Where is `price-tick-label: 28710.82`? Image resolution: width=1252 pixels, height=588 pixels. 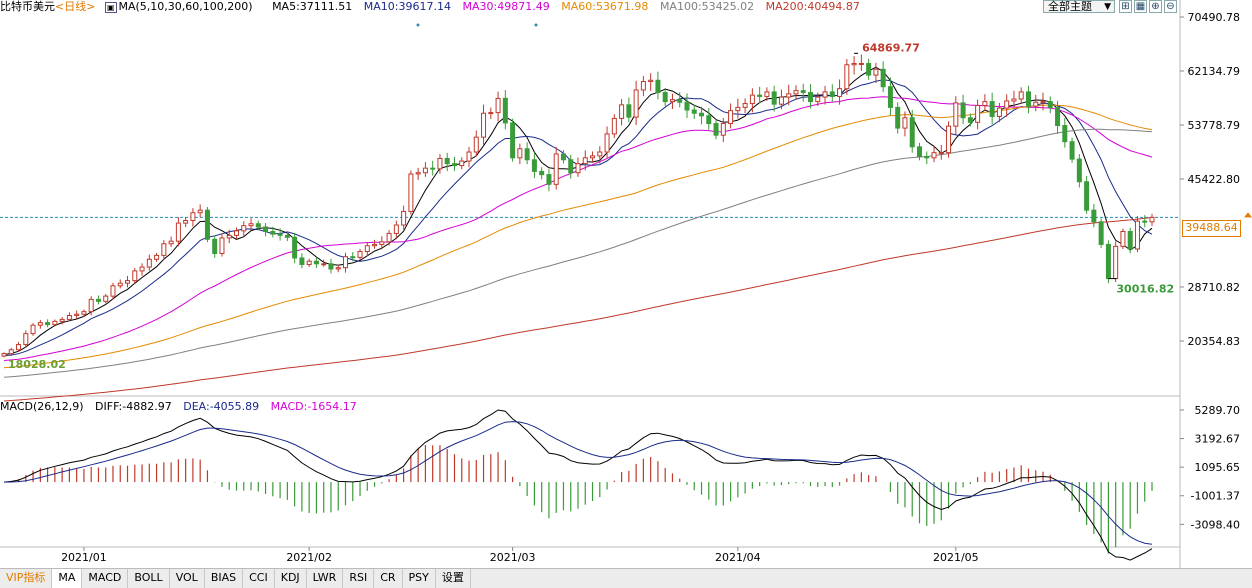 price-tick-label: 28710.82 is located at coordinates (1214, 287).